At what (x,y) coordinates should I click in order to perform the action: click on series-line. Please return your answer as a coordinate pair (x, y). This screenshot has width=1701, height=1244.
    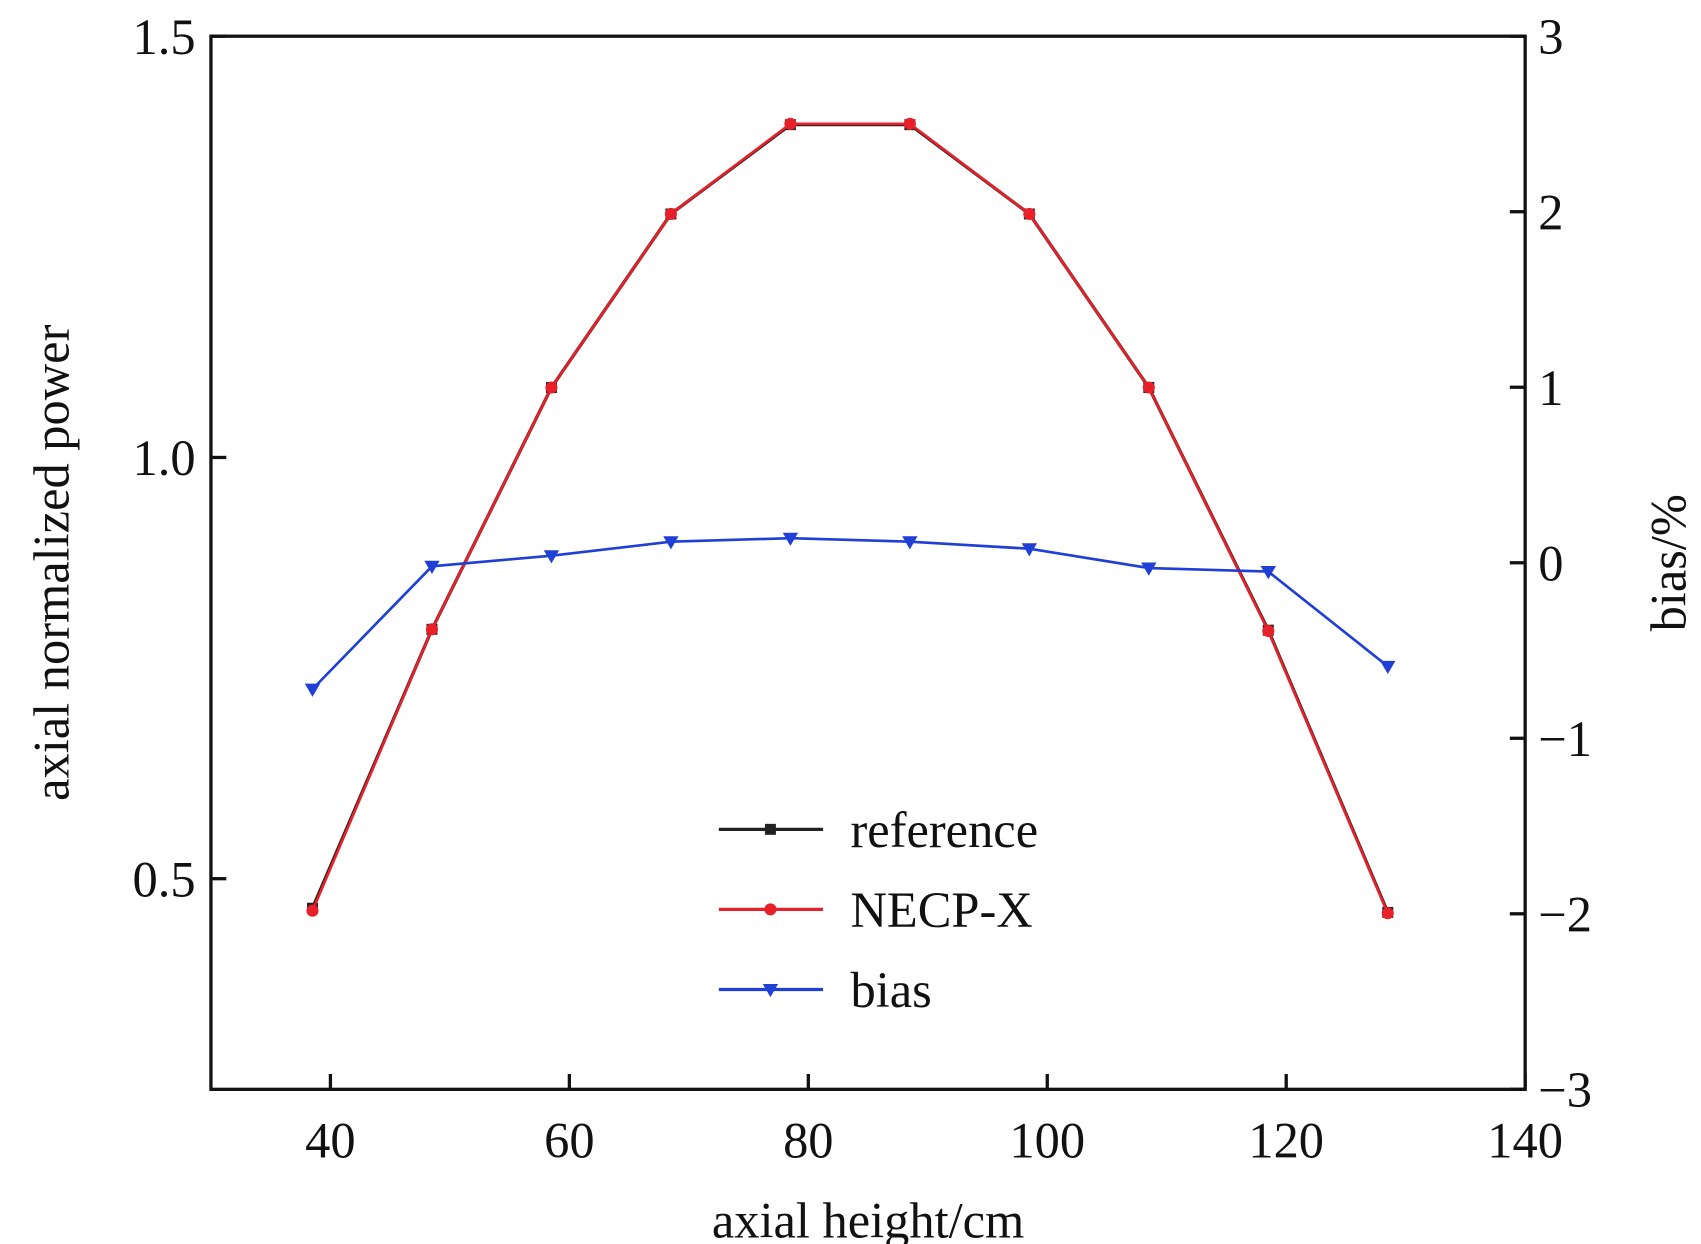
    Looking at the image, I should click on (850, 613).